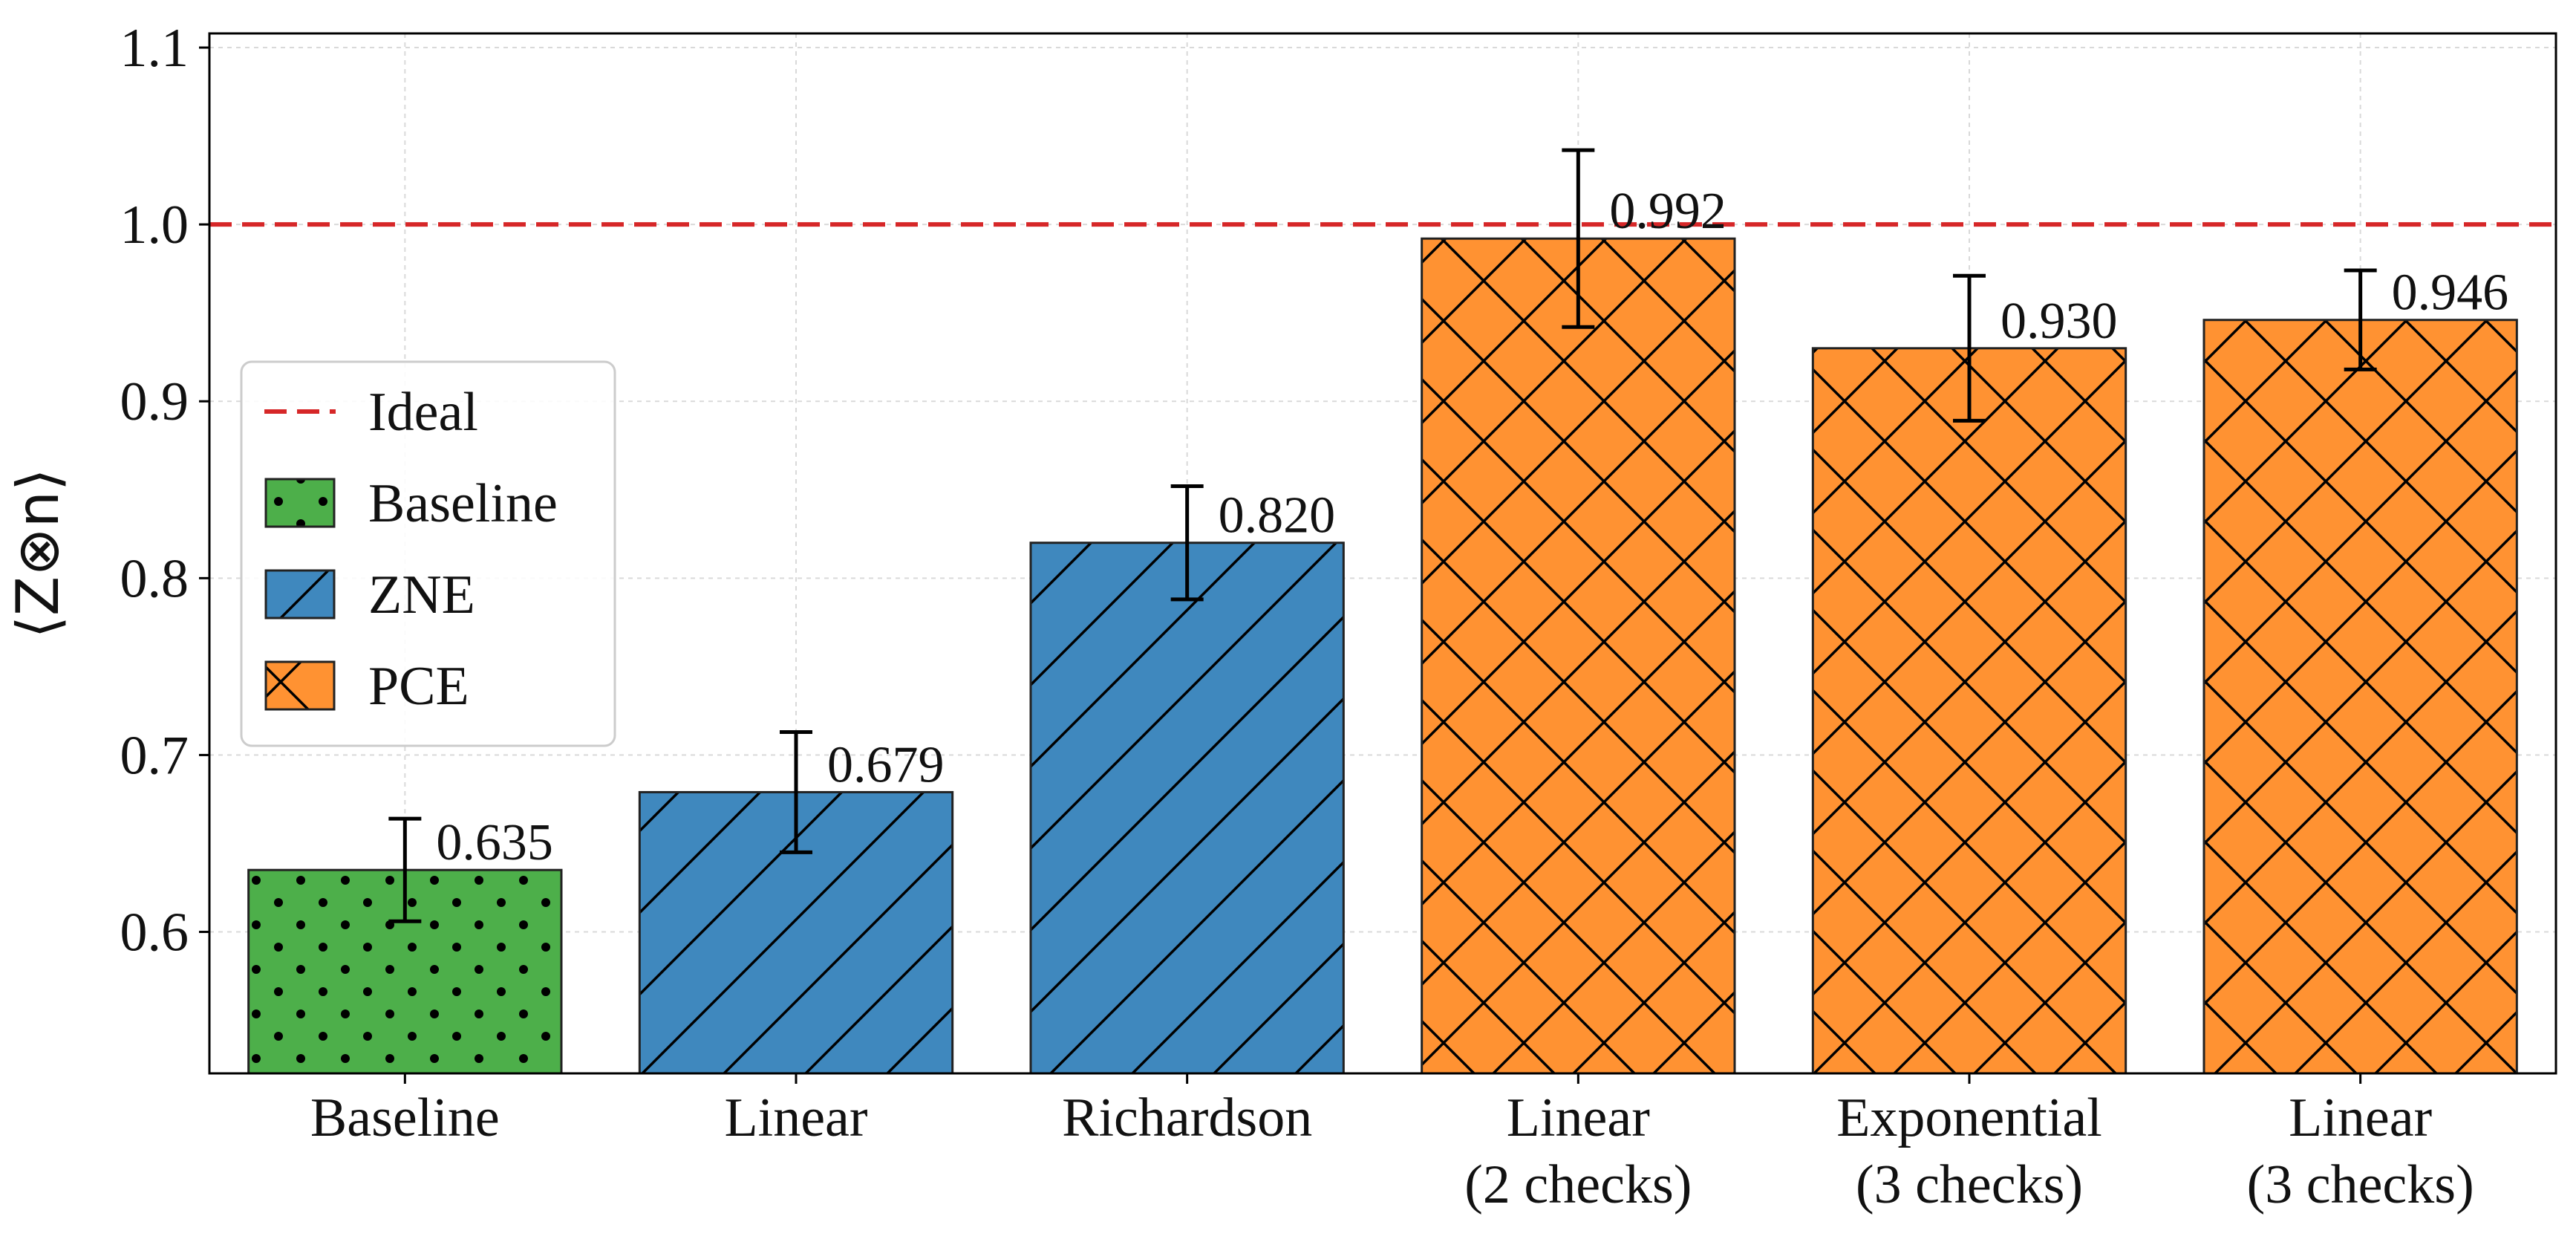  What do you see at coordinates (2450, 293) in the screenshot?
I see `value-label: 0.946` at bounding box center [2450, 293].